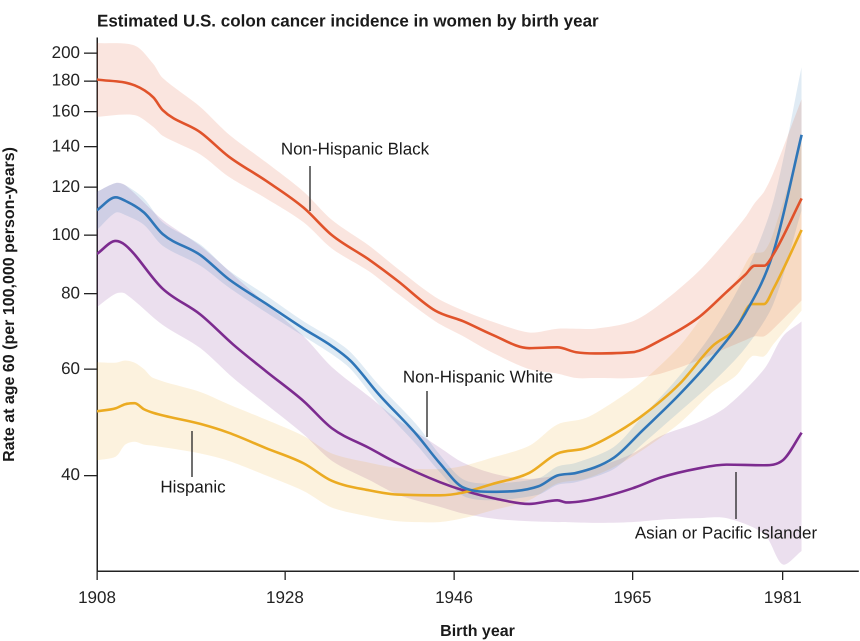 The height and width of the screenshot is (641, 860). I want to click on y-tick-label: 120, so click(66, 186).